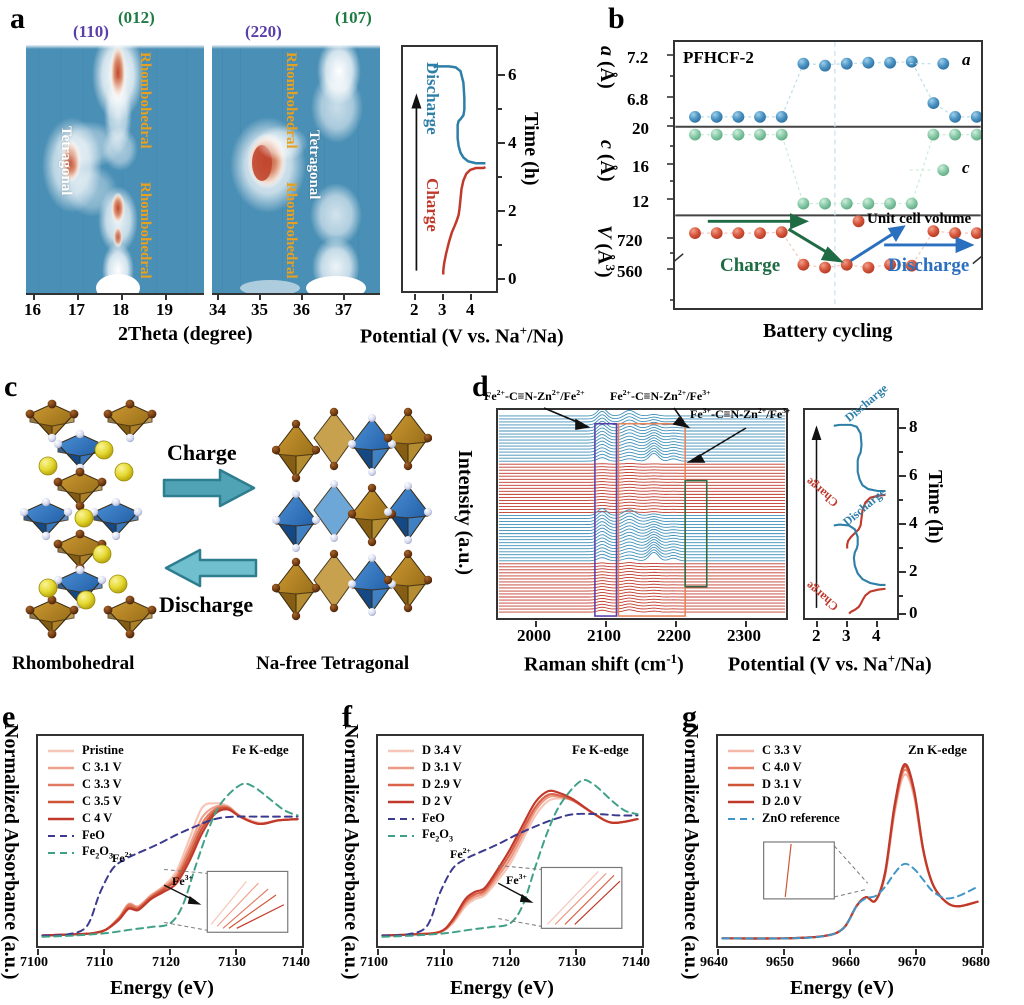  Describe the element at coordinates (913, 474) in the screenshot. I see `panel-d-time-tick-6: 6` at that location.